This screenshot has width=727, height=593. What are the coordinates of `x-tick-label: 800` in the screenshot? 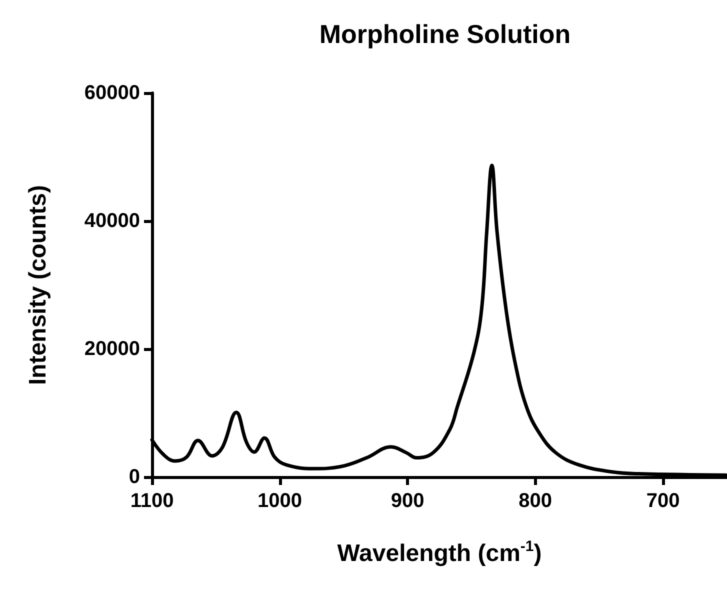 It's located at (535, 501).